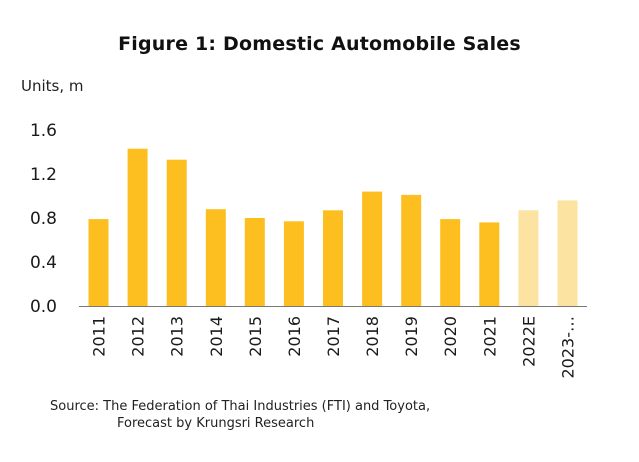 Image resolution: width=639 pixels, height=462 pixels. Describe the element at coordinates (333, 336) in the screenshot. I see `x-tick-label: 2017` at that location.